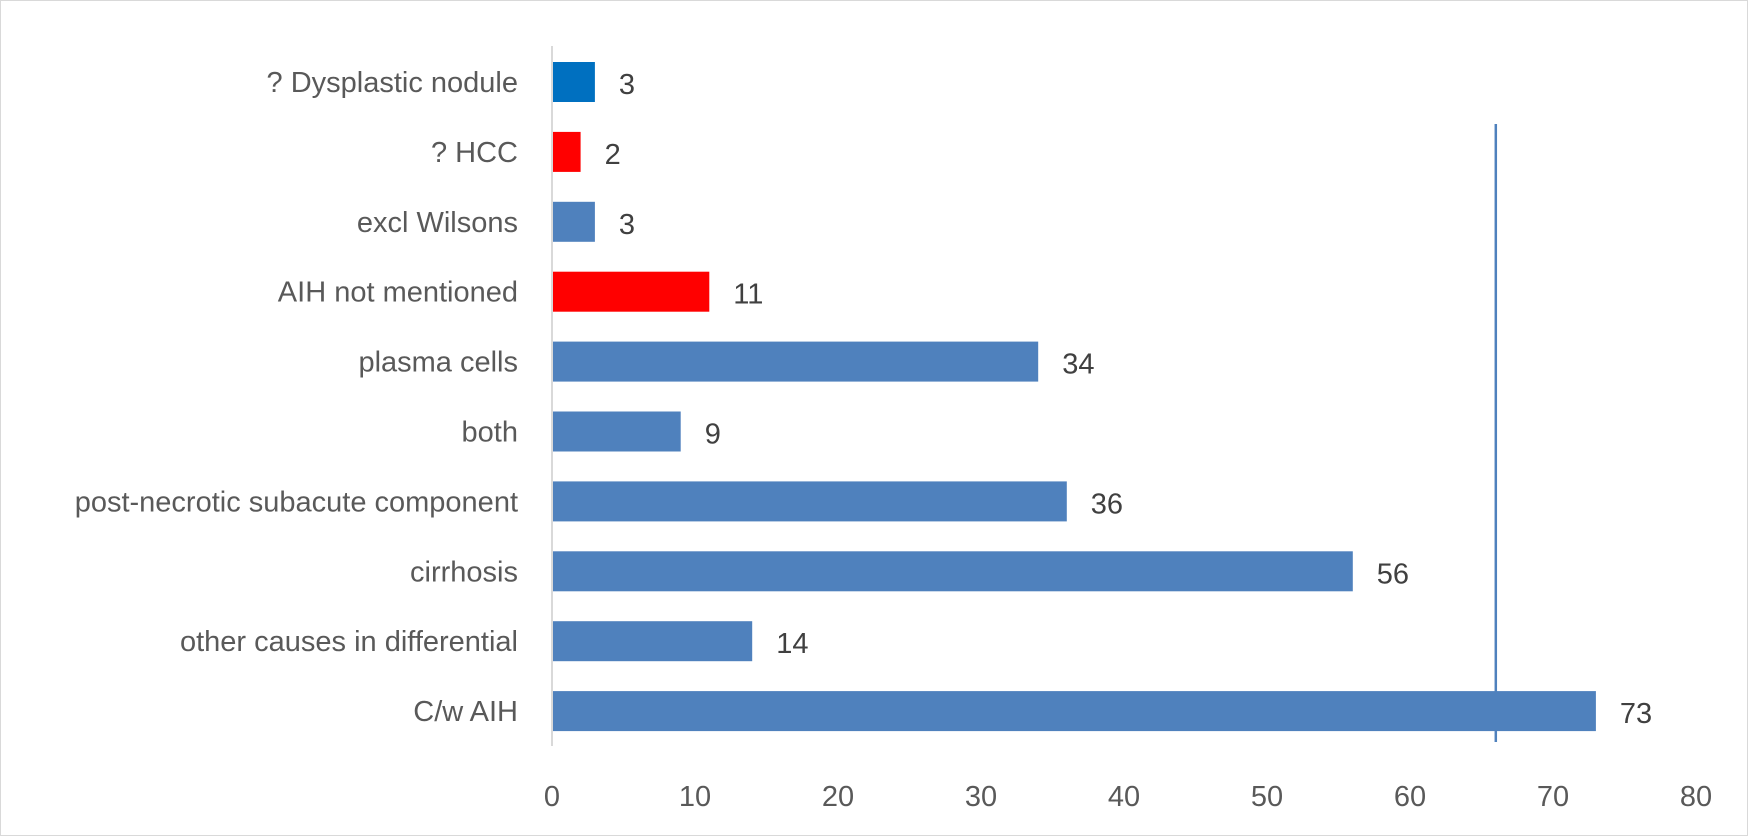  What do you see at coordinates (464, 572) in the screenshot?
I see `category-label-cirrhosis: cirrhosis` at bounding box center [464, 572].